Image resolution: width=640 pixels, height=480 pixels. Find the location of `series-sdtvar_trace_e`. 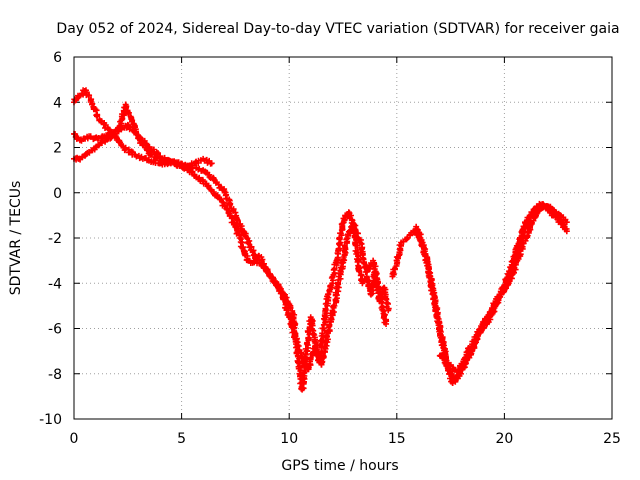

series-sdtvar_trace_e is located at coordinates (490, 293).